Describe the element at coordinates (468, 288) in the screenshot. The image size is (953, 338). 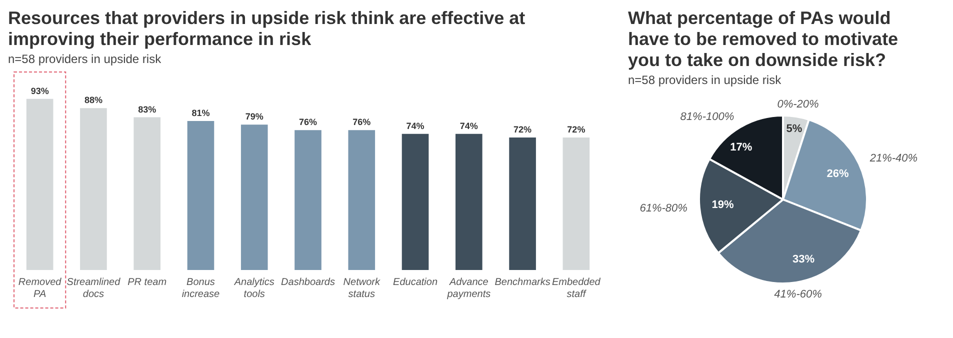
I see `x-tick-label: Advance payments` at that location.